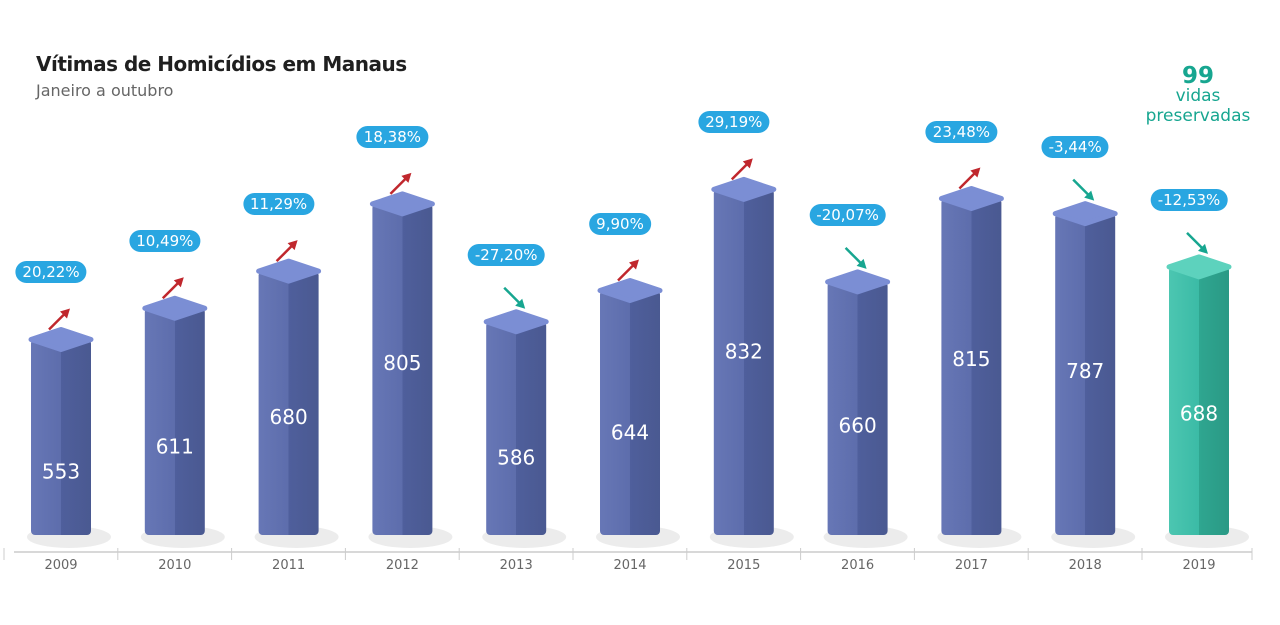 This screenshot has width=1280, height=625. I want to click on bar-top-2019, so click(1199, 267).